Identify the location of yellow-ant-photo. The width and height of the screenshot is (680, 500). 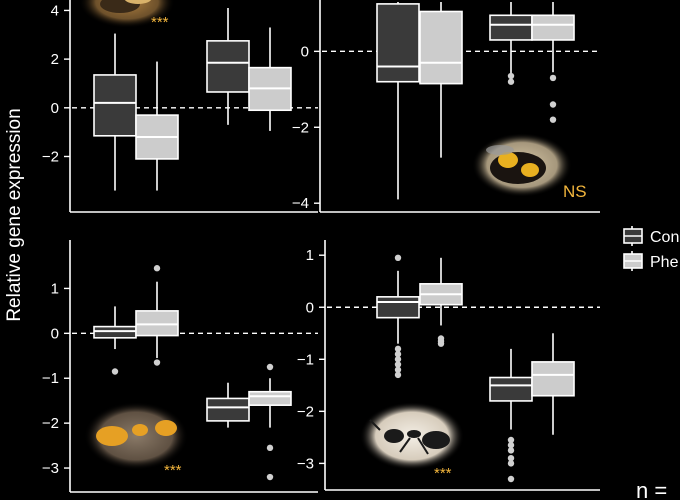
(136, 436).